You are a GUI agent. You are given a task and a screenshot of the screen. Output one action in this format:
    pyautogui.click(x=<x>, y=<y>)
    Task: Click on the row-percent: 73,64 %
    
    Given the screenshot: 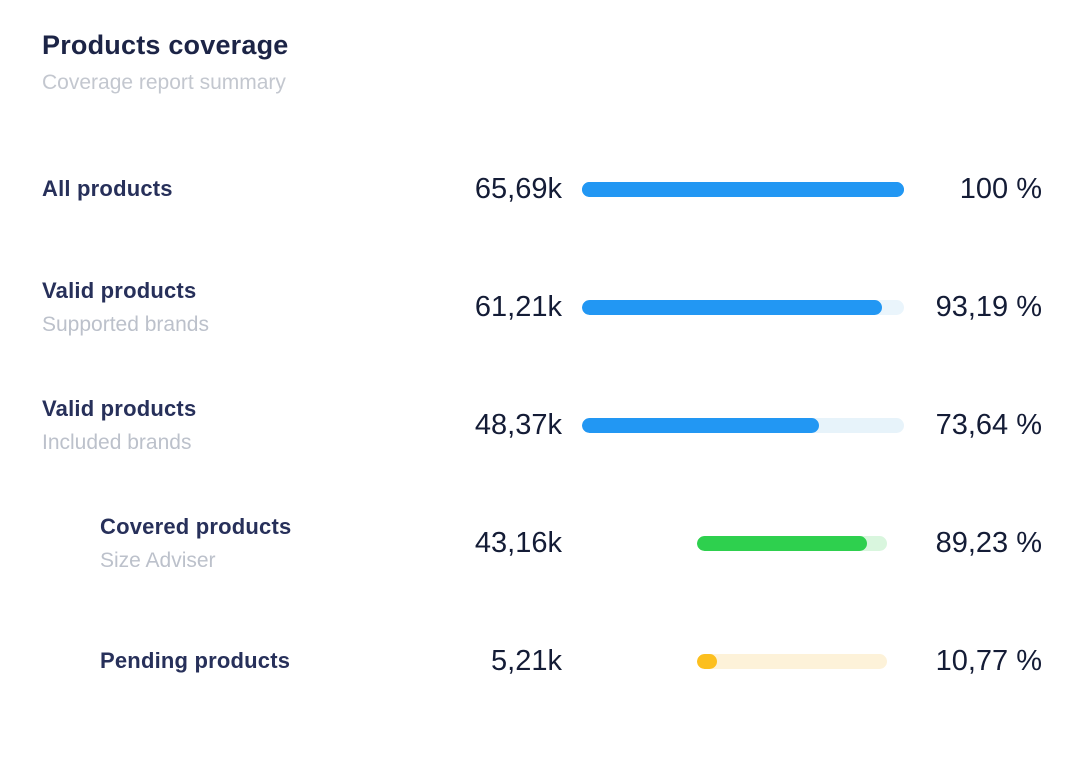 What is the action you would take?
    pyautogui.click(x=988, y=424)
    